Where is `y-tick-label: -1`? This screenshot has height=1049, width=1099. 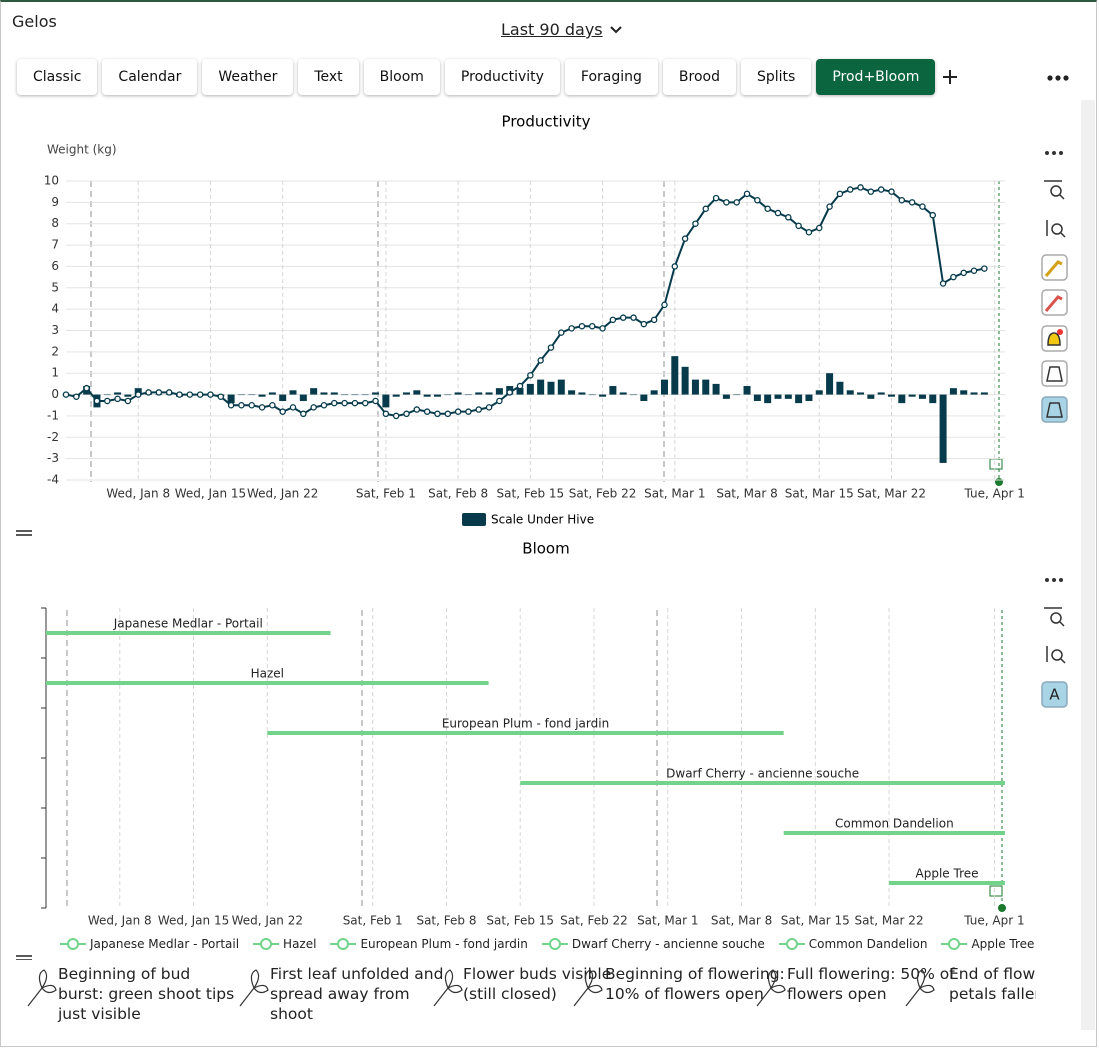
y-tick-label: -1 is located at coordinates (53, 415).